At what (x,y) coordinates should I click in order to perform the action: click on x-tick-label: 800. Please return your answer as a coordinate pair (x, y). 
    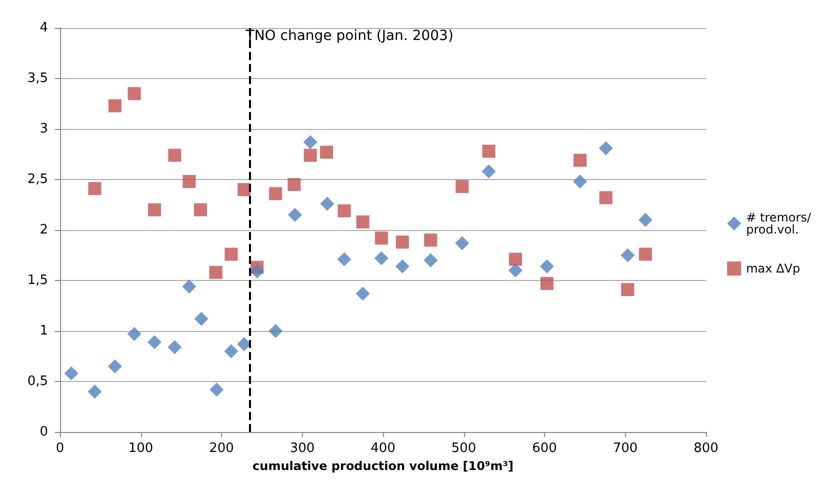
    Looking at the image, I should click on (706, 448).